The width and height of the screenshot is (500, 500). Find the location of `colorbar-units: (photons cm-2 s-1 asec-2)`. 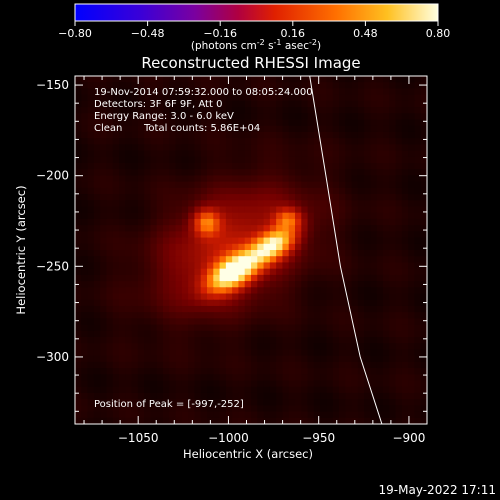

colorbar-units: (photons cm-2 s-1 asec-2) is located at coordinates (256, 45).